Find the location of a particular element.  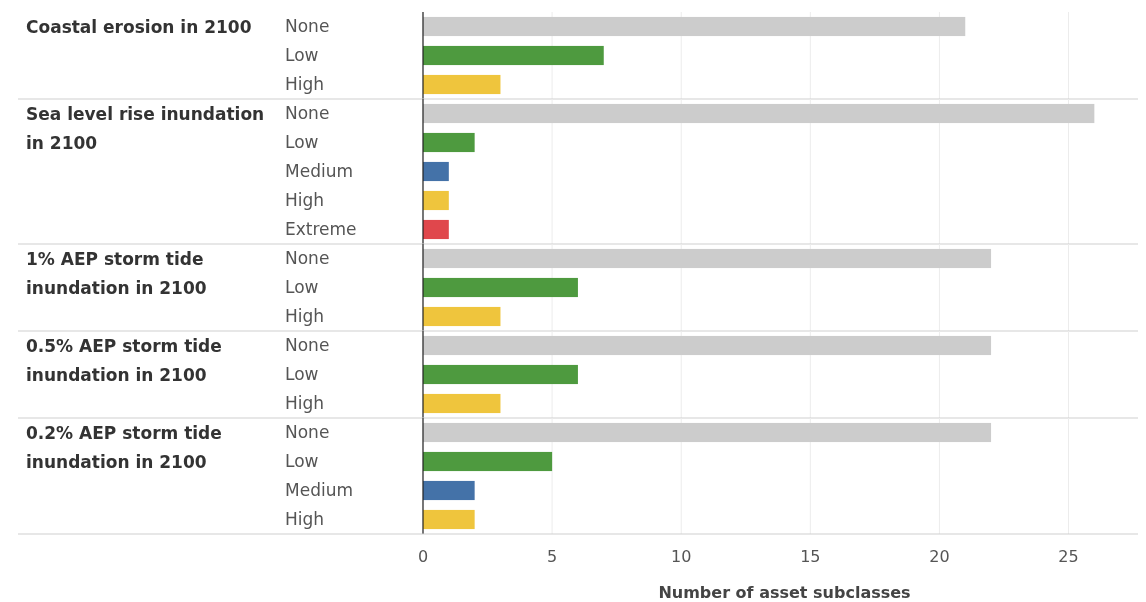

x-tick-label: 25 is located at coordinates (1068, 556).